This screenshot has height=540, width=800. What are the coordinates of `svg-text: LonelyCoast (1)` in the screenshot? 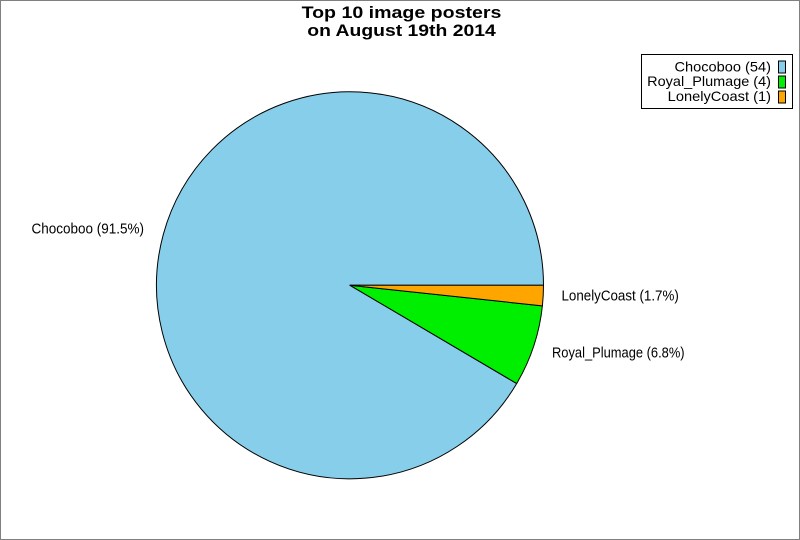 It's located at (719, 96).